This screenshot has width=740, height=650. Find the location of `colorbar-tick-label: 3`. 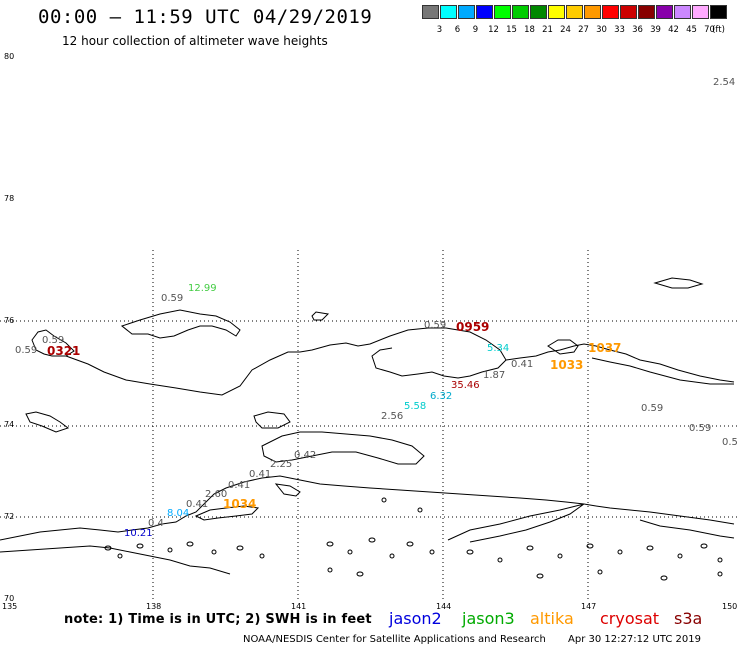

colorbar-tick-label: 3 is located at coordinates (439, 30).